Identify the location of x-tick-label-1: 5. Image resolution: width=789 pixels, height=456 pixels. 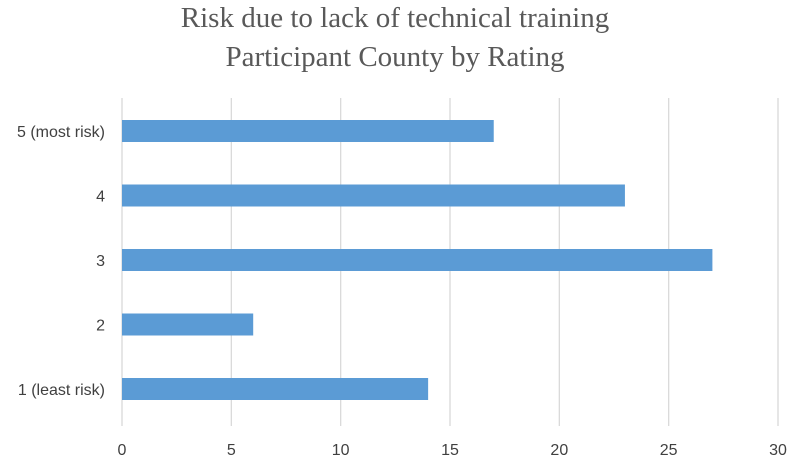
(231, 449).